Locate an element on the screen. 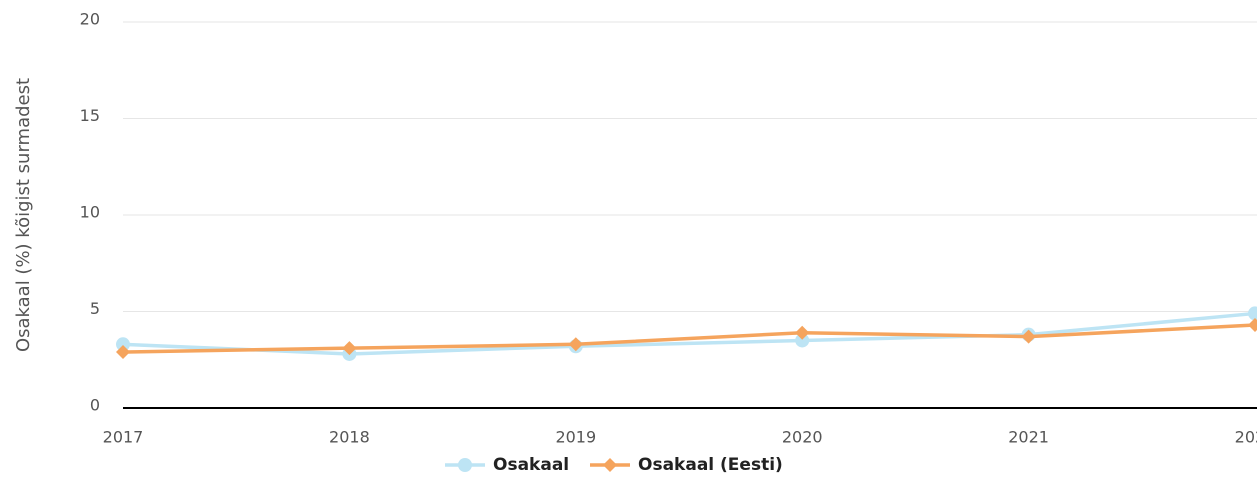 The image size is (1257, 498). x-tick-label: 2020 is located at coordinates (802, 437).